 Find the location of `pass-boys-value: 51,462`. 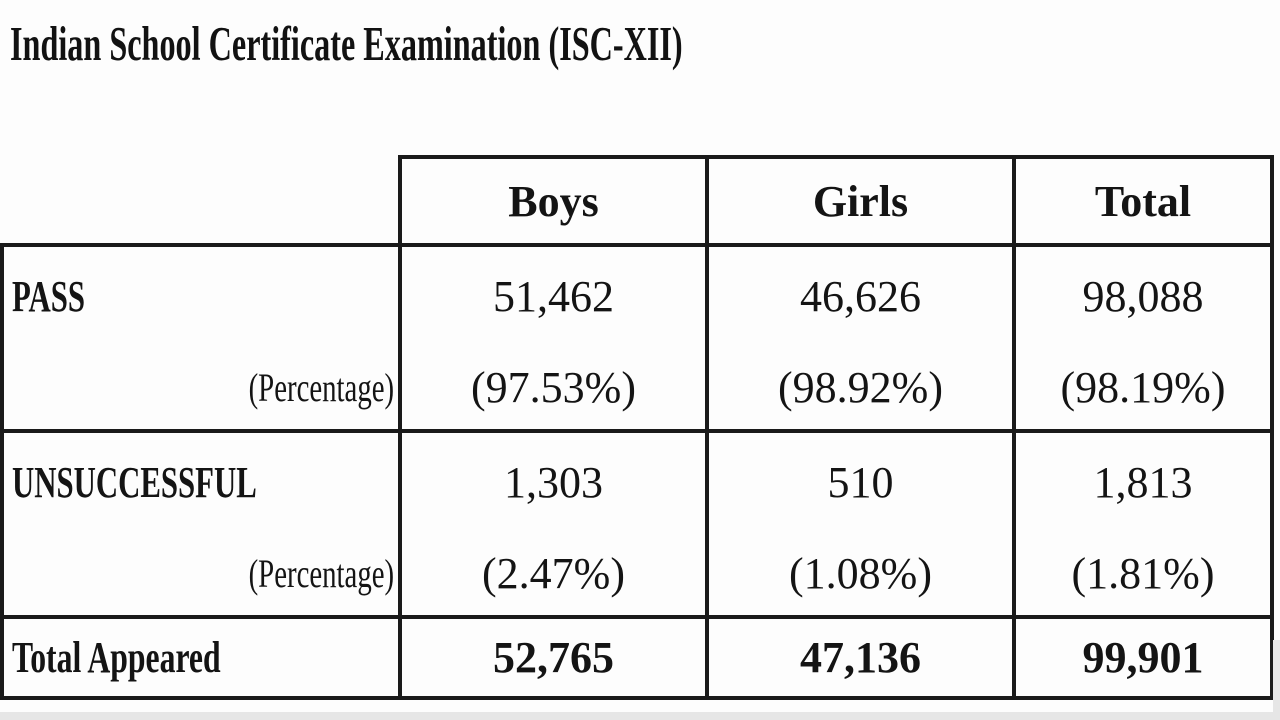

pass-boys-value: 51,462 is located at coordinates (553, 296).